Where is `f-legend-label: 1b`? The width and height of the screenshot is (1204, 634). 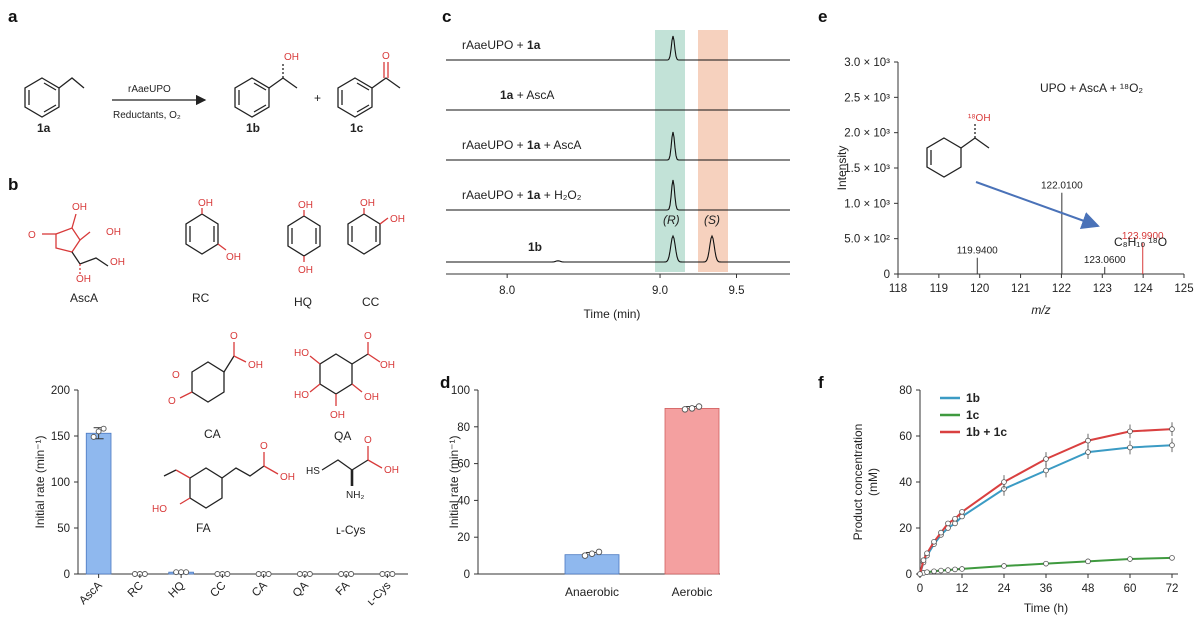
f-legend-label: 1b is located at coordinates (973, 398).